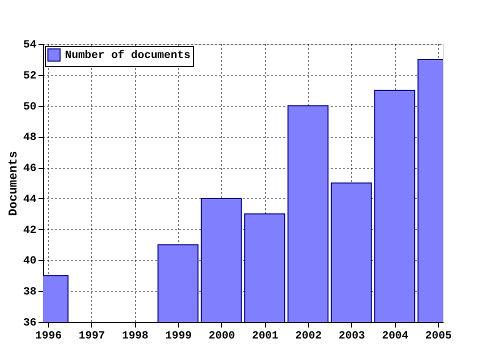  I want to click on y-tick-label: 52, so click(29, 76).